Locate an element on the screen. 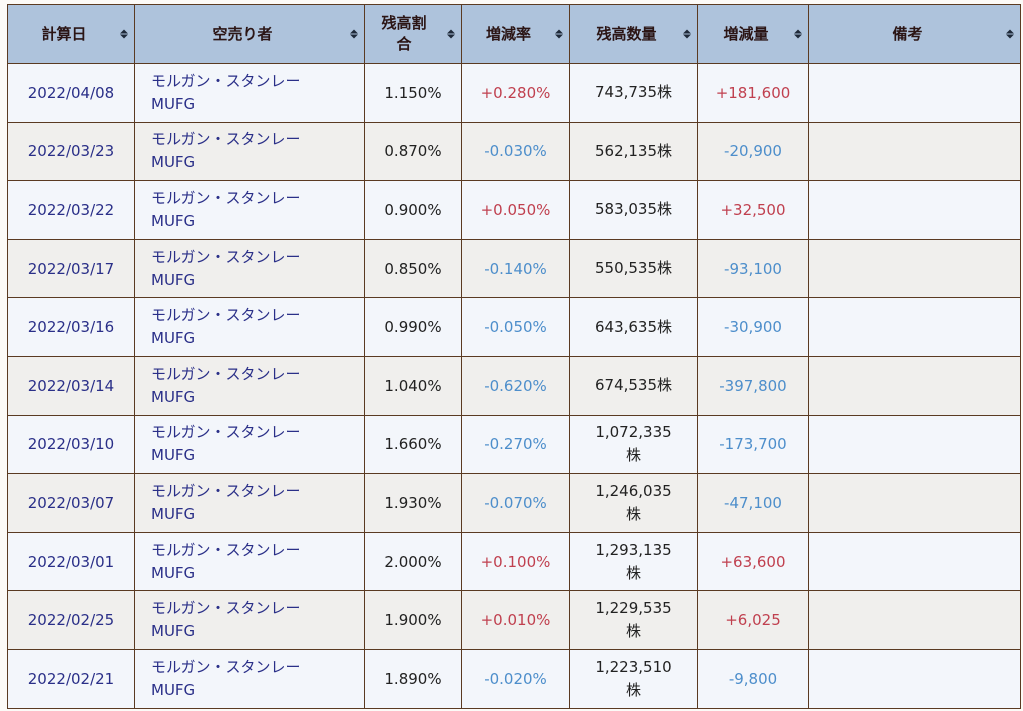 This screenshot has width=1023, height=711. balance-quantity-cell: 1,072,335株 is located at coordinates (633, 444).